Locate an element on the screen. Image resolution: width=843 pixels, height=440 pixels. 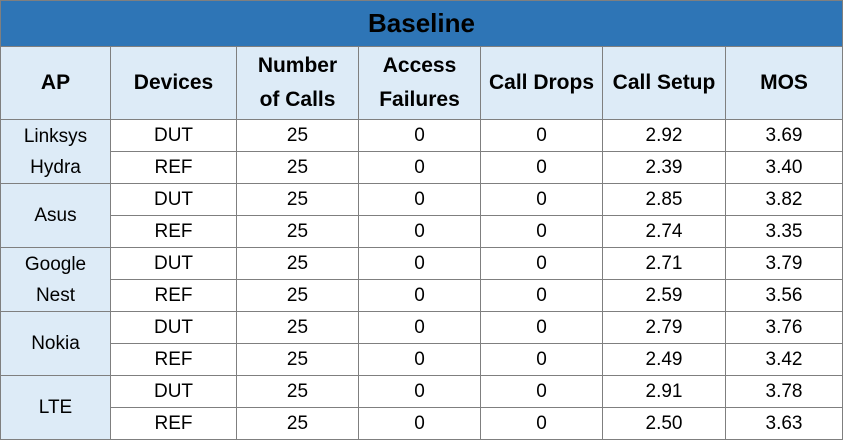
ap-cell: Linksys Hydra is located at coordinates (55, 151).